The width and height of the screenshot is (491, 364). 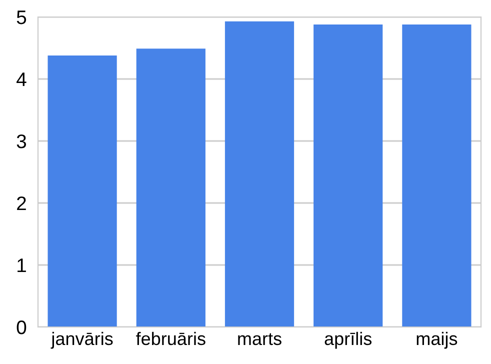 I want to click on y-tick-label: 3, so click(x=21, y=141).